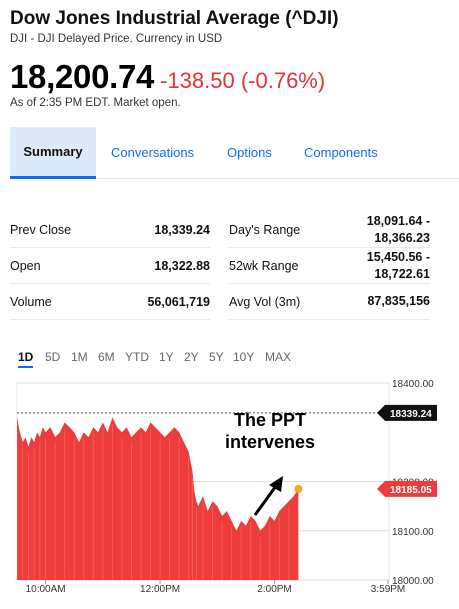  What do you see at coordinates (274, 589) in the screenshot?
I see `x-tick-label: 2:00PM` at bounding box center [274, 589].